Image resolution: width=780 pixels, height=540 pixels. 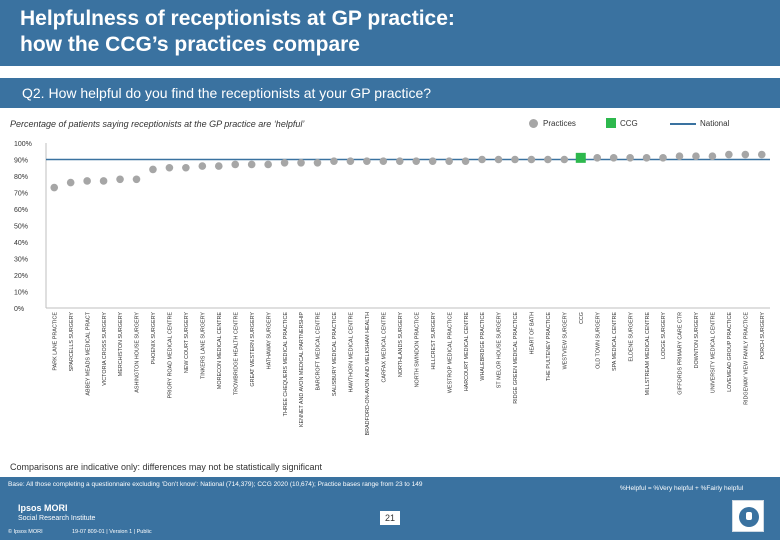 What do you see at coordinates (631, 337) in the screenshot?
I see `x-category-label: ELDENE SURGERY` at bounding box center [631, 337].